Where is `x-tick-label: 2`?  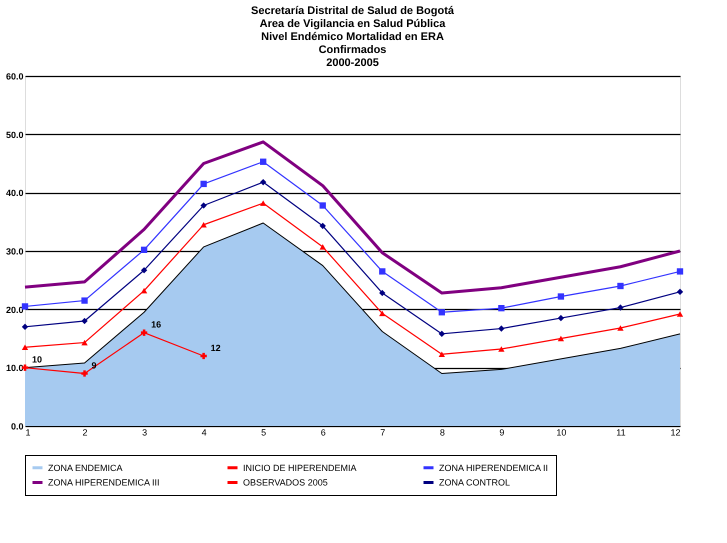 x-tick-label: 2 is located at coordinates (85, 433).